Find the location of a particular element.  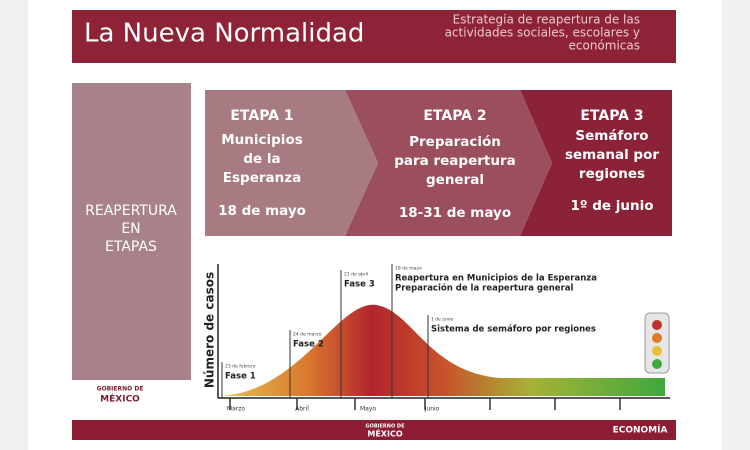

side-label-line: REAPERTURA is located at coordinates (131, 211).